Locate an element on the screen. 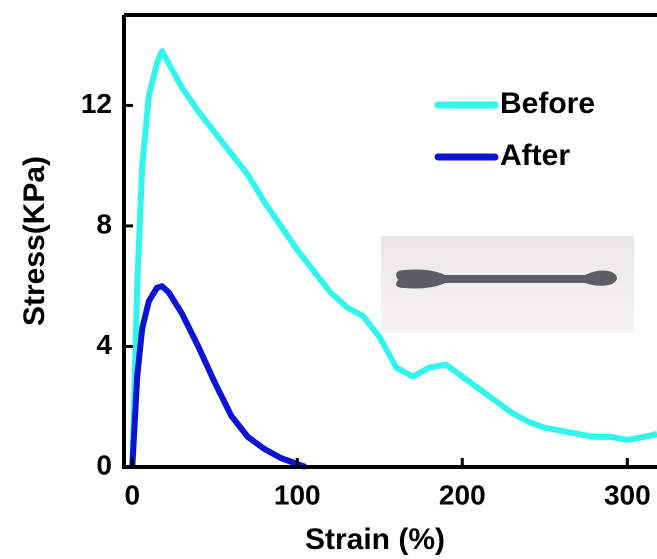 This screenshot has width=657, height=559. x-tick-label: 100 is located at coordinates (297, 494).